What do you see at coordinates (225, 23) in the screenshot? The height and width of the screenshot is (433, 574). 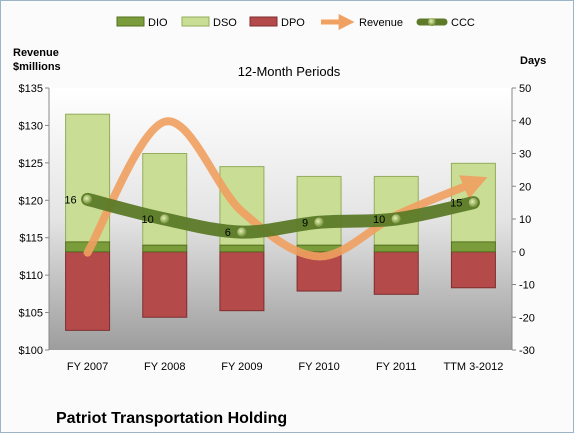 I see `legend-label: DSO` at bounding box center [225, 23].